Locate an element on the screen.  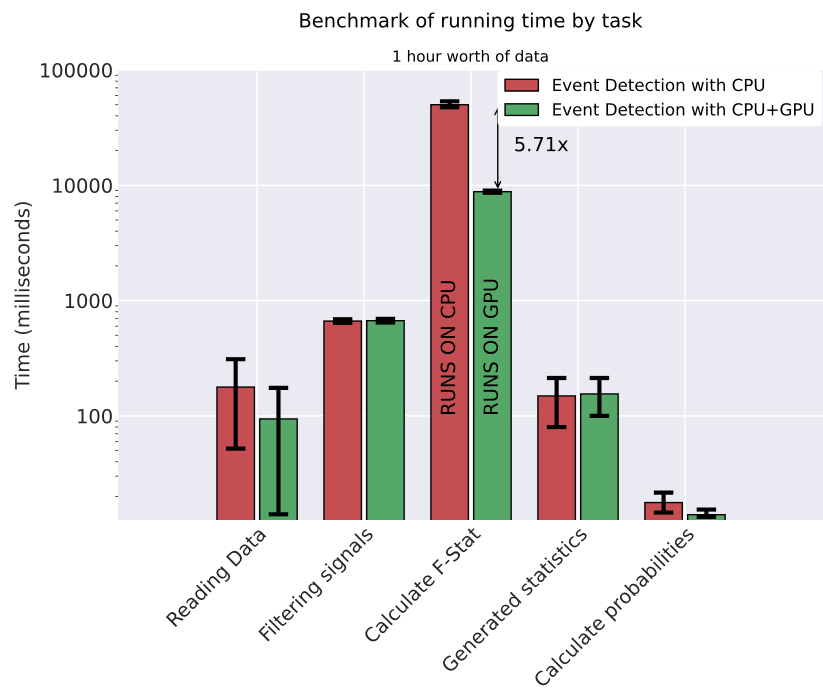
y-axis-title: Time (milliseconds) is located at coordinates (23, 296).